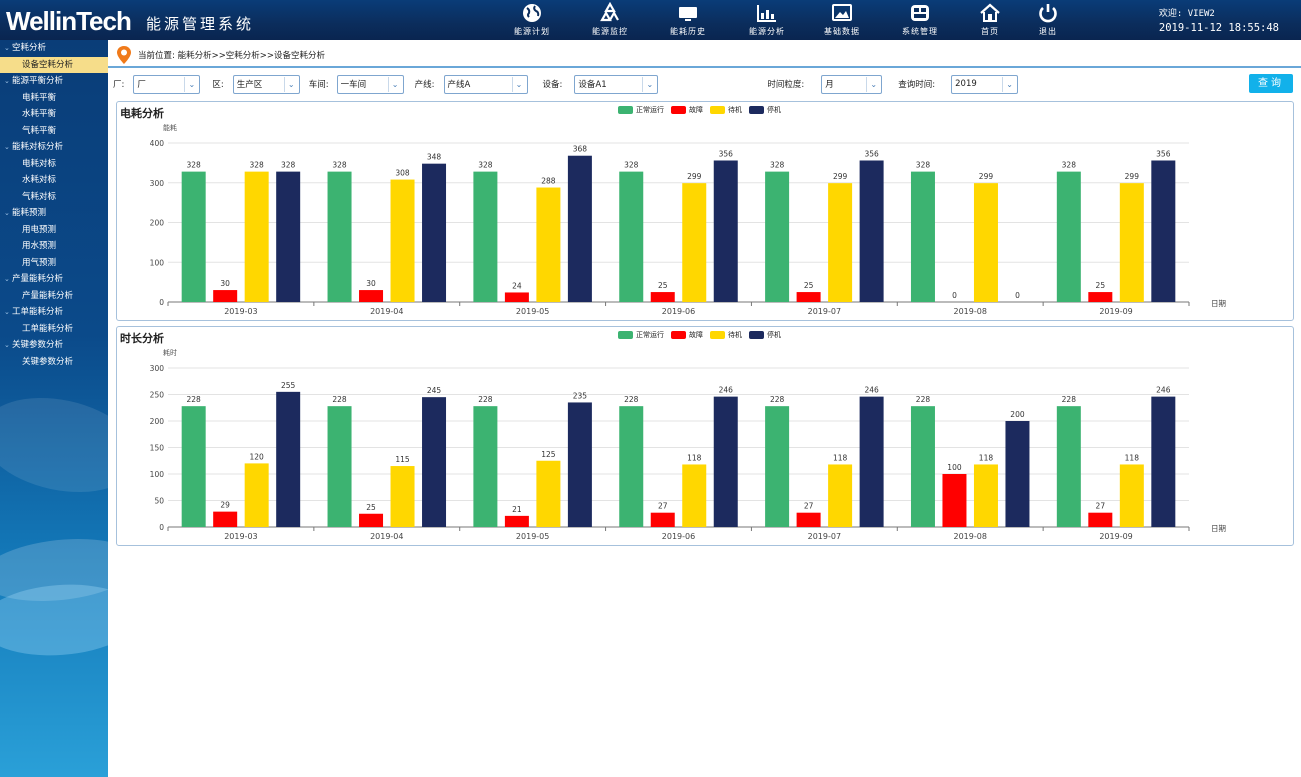 This screenshot has height=777, width=1301. What do you see at coordinates (39, 229) in the screenshot?
I see `sidebar-item: 用电预测` at bounding box center [39, 229].